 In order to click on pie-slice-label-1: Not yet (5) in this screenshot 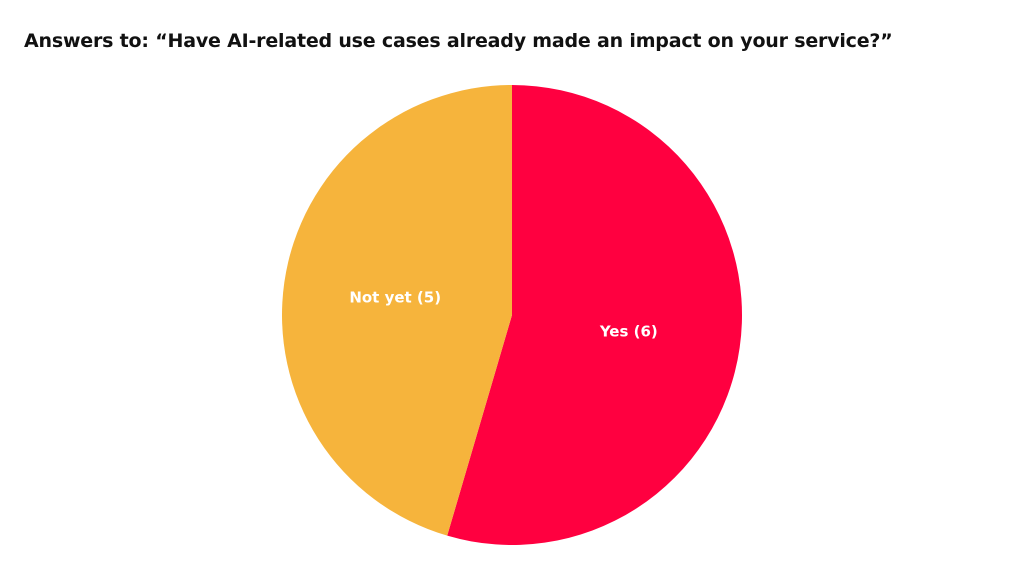, I will do `click(395, 298)`.